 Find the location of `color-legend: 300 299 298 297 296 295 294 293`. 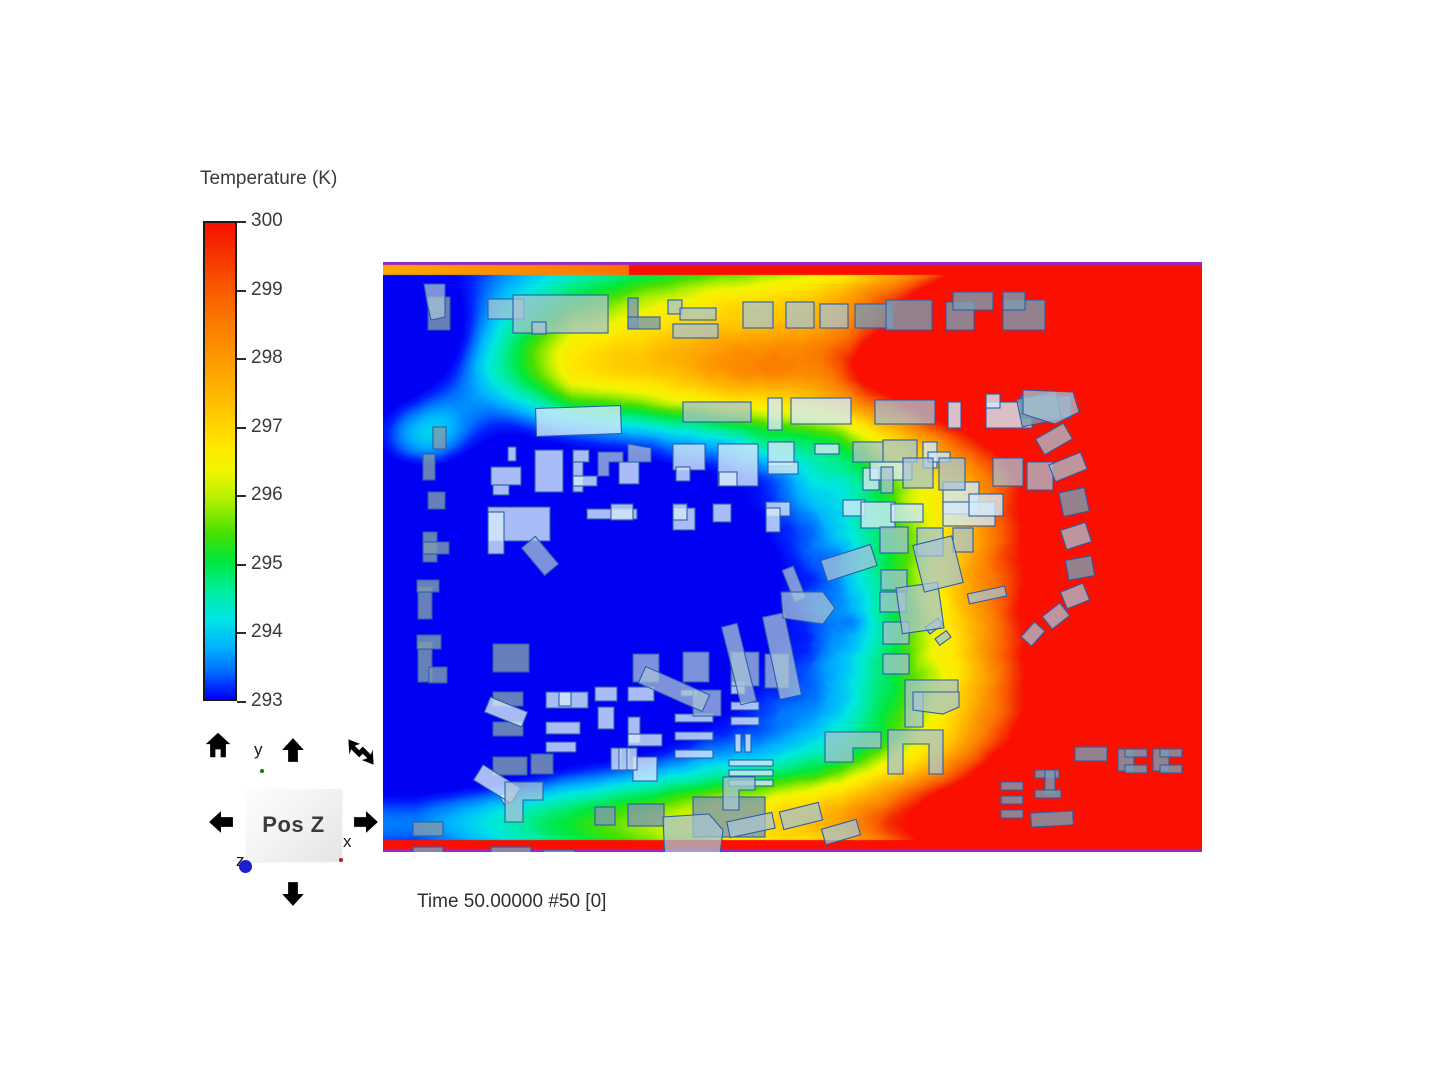

color-legend: 300 299 298 297 296 295 294 293 is located at coordinates (243, 460).